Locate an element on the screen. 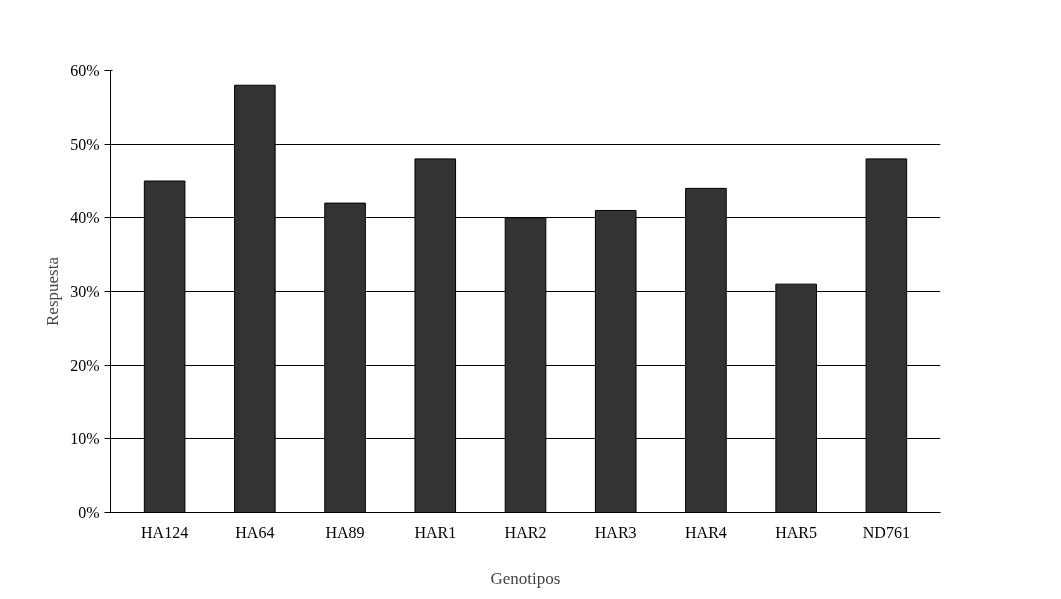  x-tick-label: HAR5 is located at coordinates (796, 532).